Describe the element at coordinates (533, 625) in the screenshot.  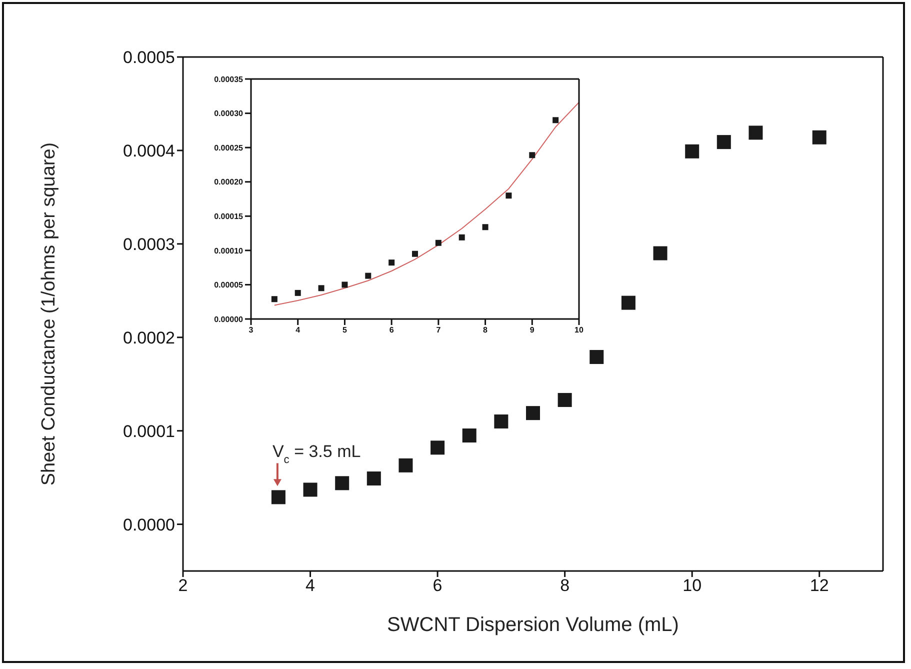
I see `x-axis-title: SWCNT Dispersion Volume (mL)` at that location.